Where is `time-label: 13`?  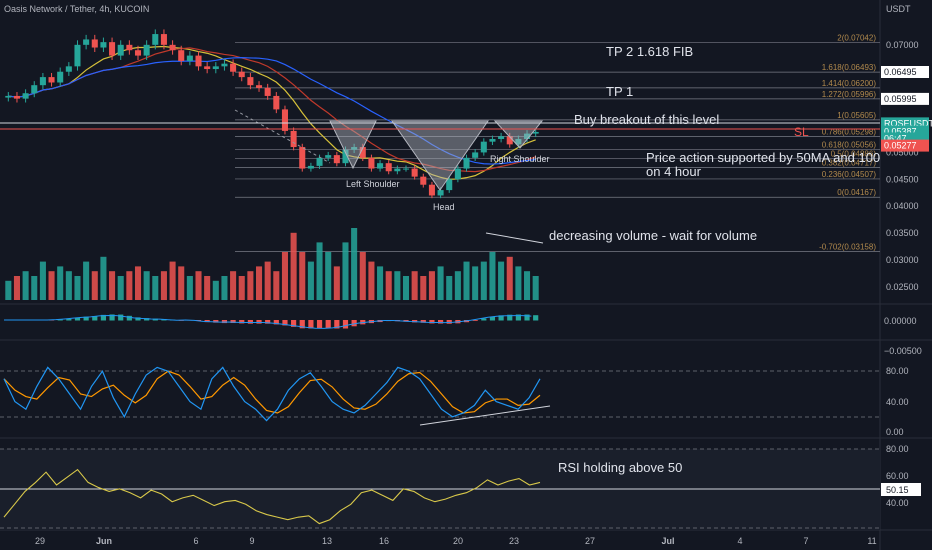
time-label: 13 is located at coordinates (327, 541).